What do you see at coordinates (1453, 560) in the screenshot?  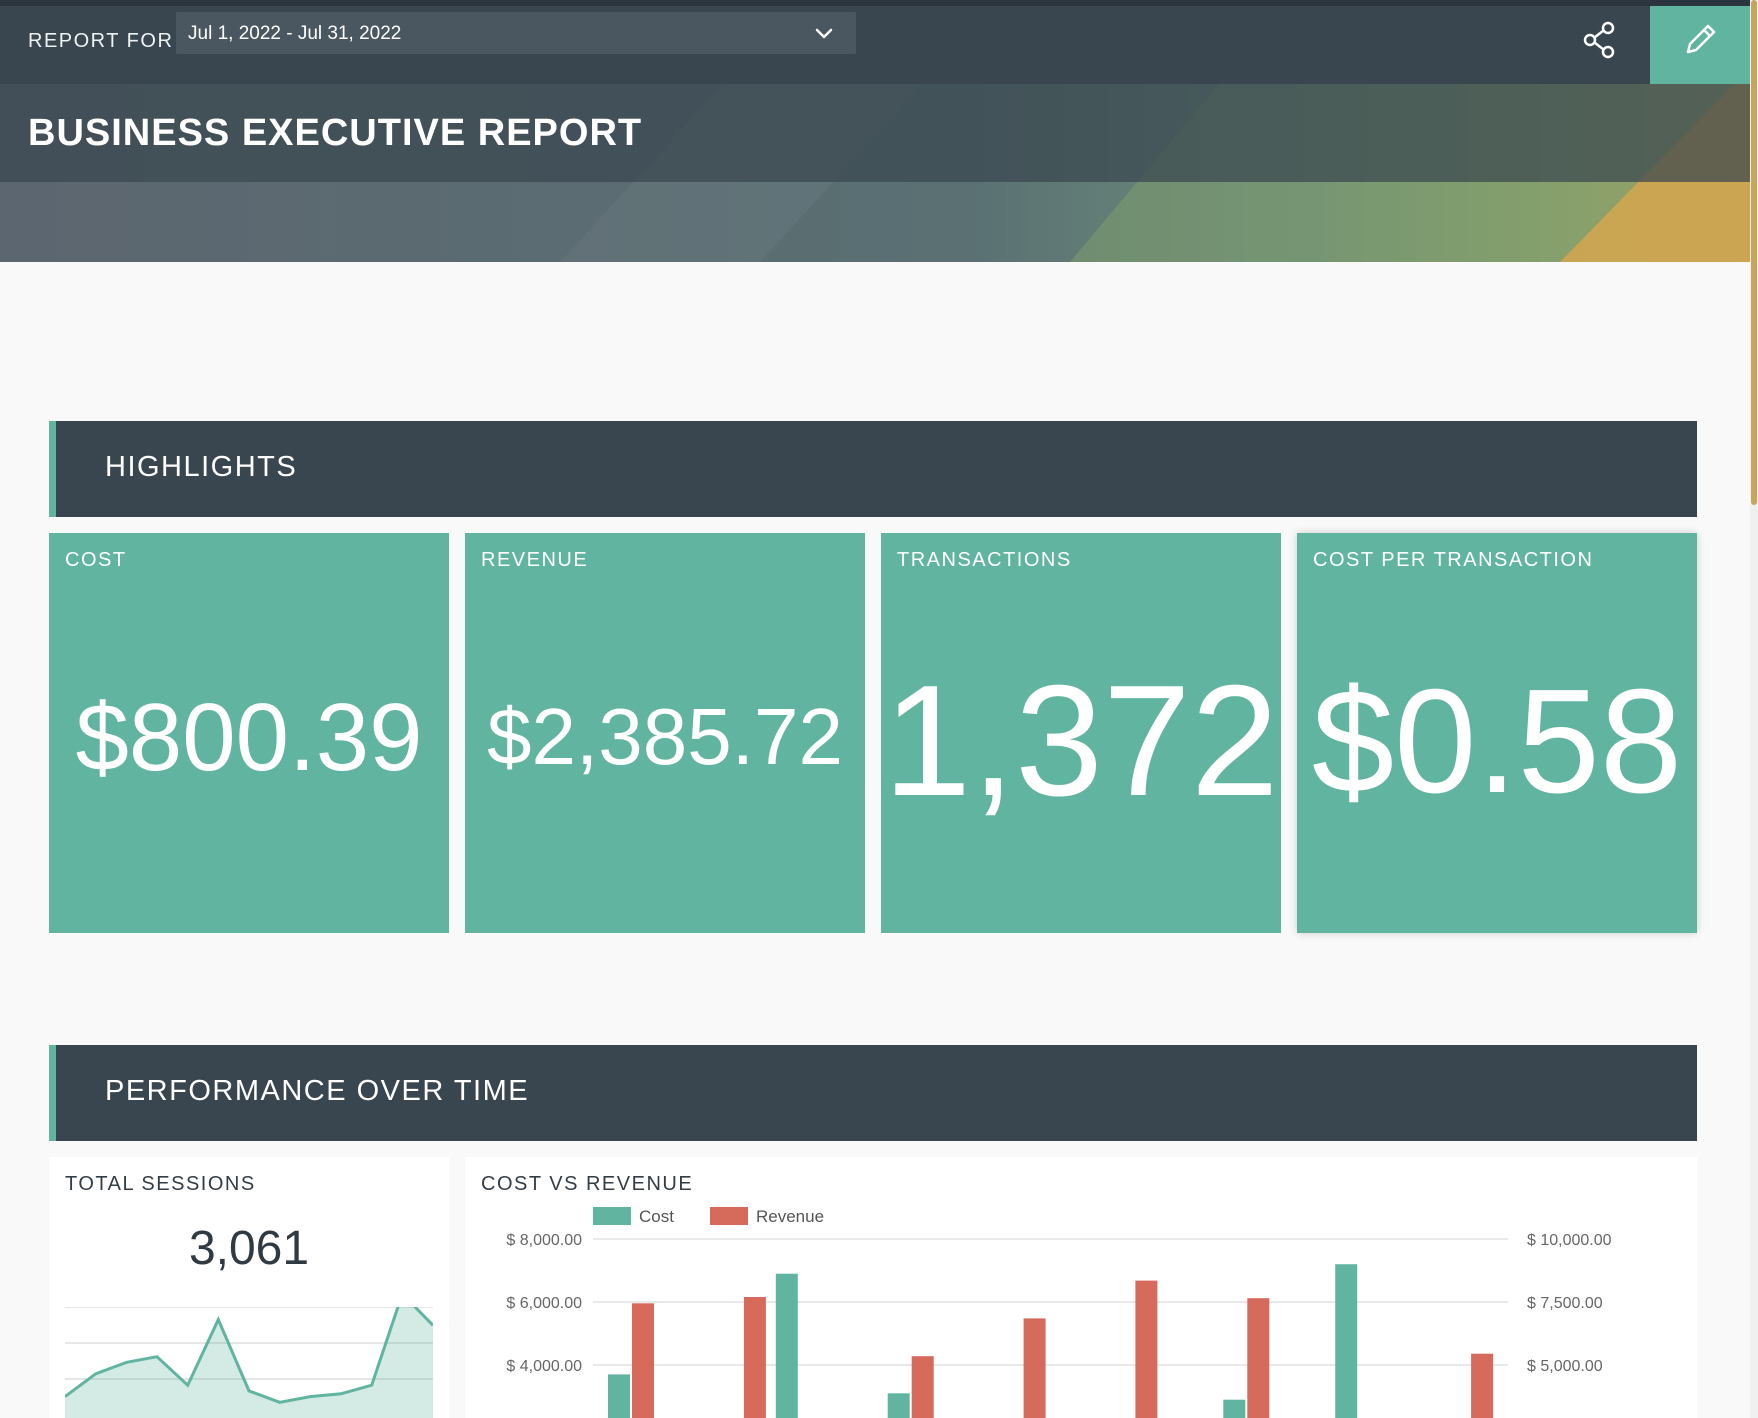 I see `kpi-cpt-label: COST PER TRANSACTION` at bounding box center [1453, 560].